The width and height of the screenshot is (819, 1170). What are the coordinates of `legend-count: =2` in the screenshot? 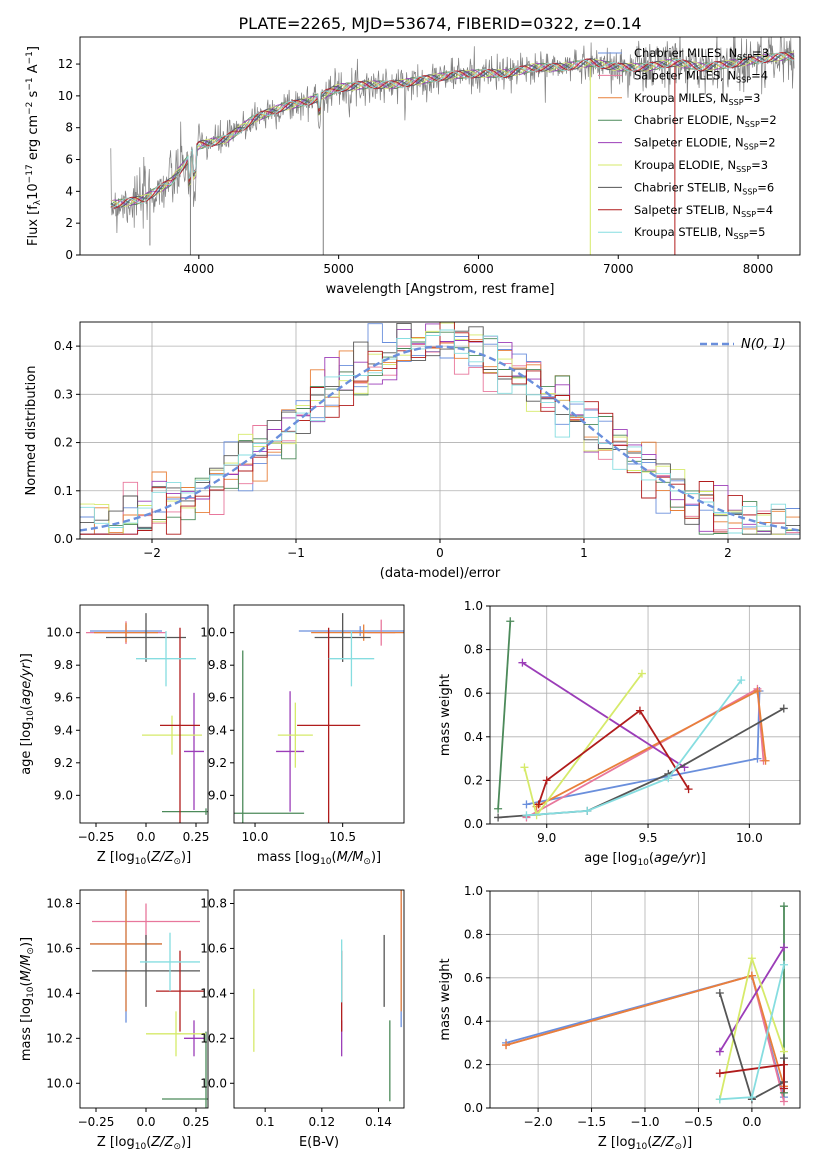 It's located at (768, 120).